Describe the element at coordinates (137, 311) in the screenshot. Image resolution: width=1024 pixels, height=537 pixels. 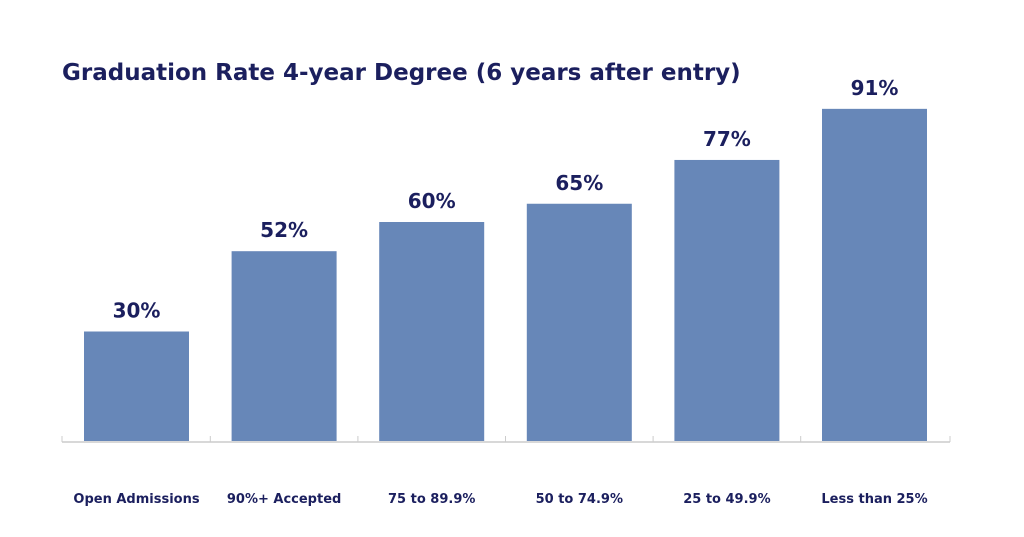
I see `data-label: 30%` at that location.